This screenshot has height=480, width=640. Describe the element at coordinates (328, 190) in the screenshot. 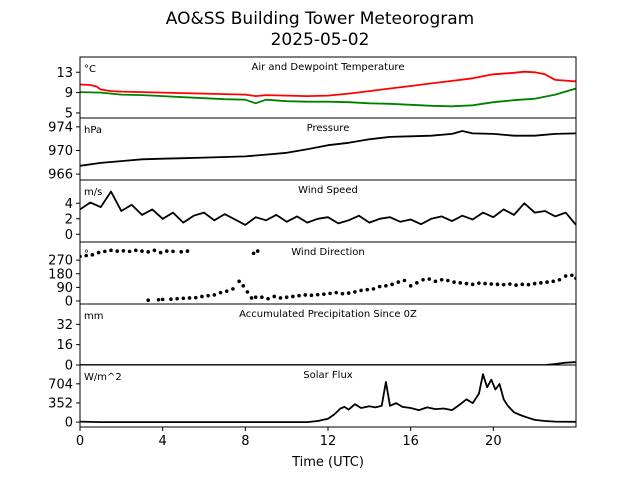

I see `panel-title: Wind Speed` at that location.